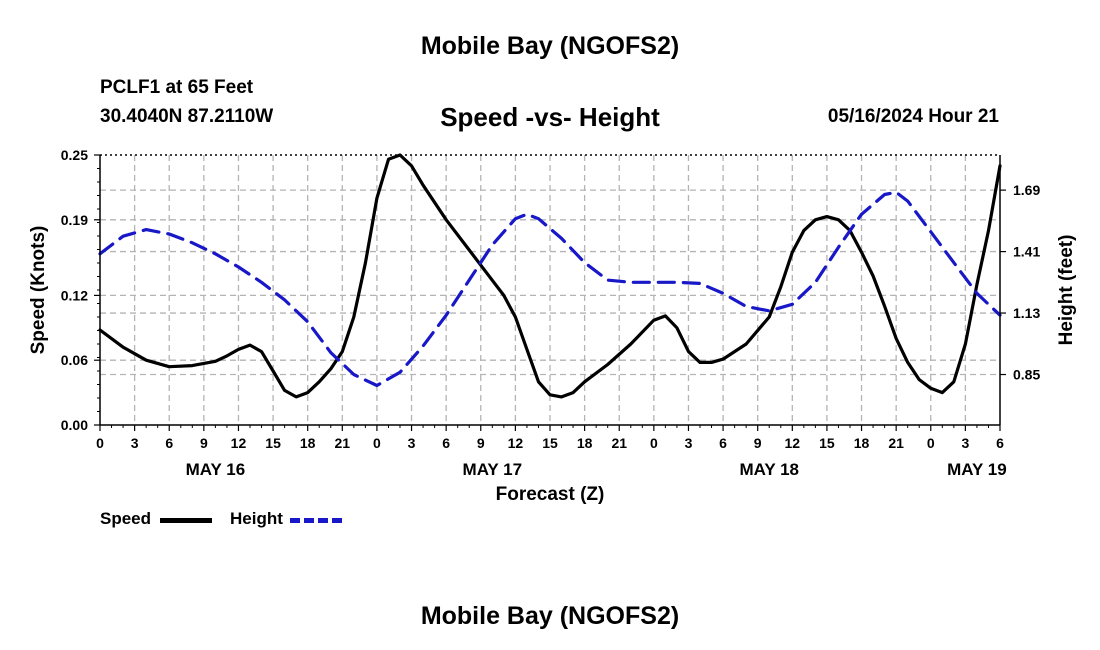 Image resolution: width=1100 pixels, height=650 pixels. Describe the element at coordinates (38, 290) in the screenshot. I see `y-axis-title: Speed (Knots)` at that location.